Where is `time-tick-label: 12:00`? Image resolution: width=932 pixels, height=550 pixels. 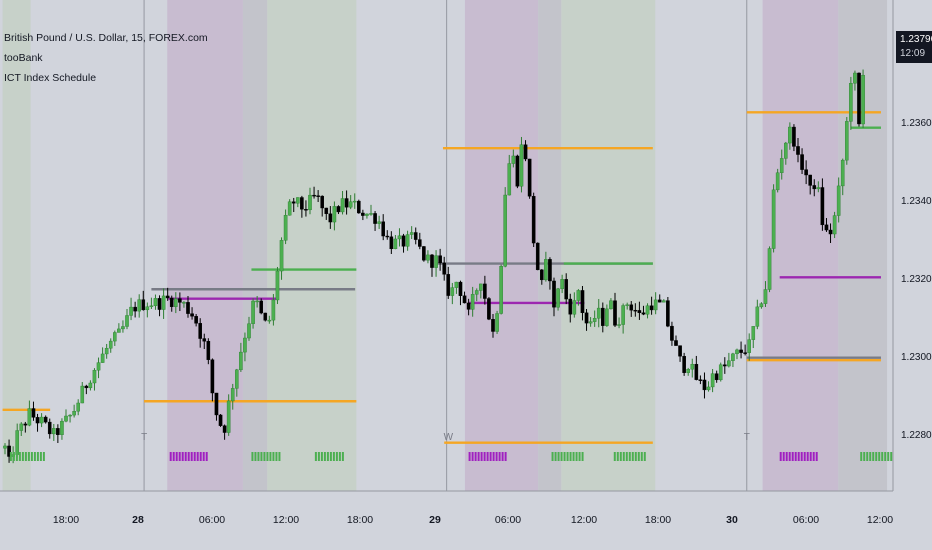
time-tick-label: 12:00 is located at coordinates (584, 520).